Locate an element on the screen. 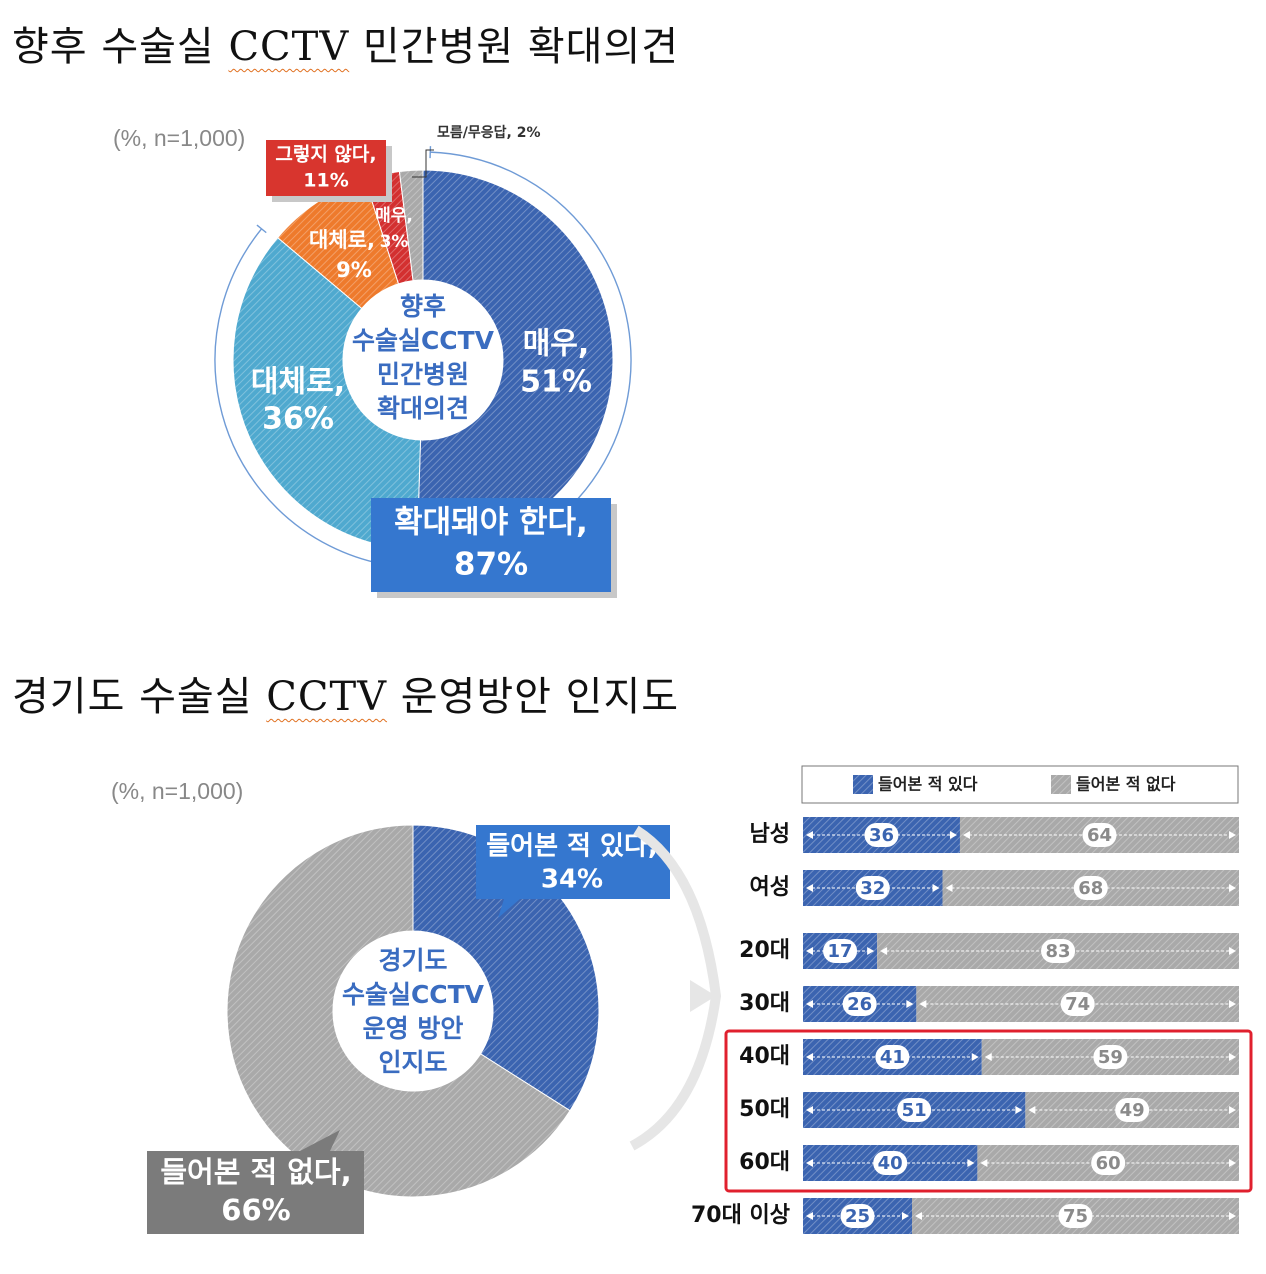 This screenshot has height=1274, width=1266. slice-very-expand-hatch is located at coordinates (515, 360).